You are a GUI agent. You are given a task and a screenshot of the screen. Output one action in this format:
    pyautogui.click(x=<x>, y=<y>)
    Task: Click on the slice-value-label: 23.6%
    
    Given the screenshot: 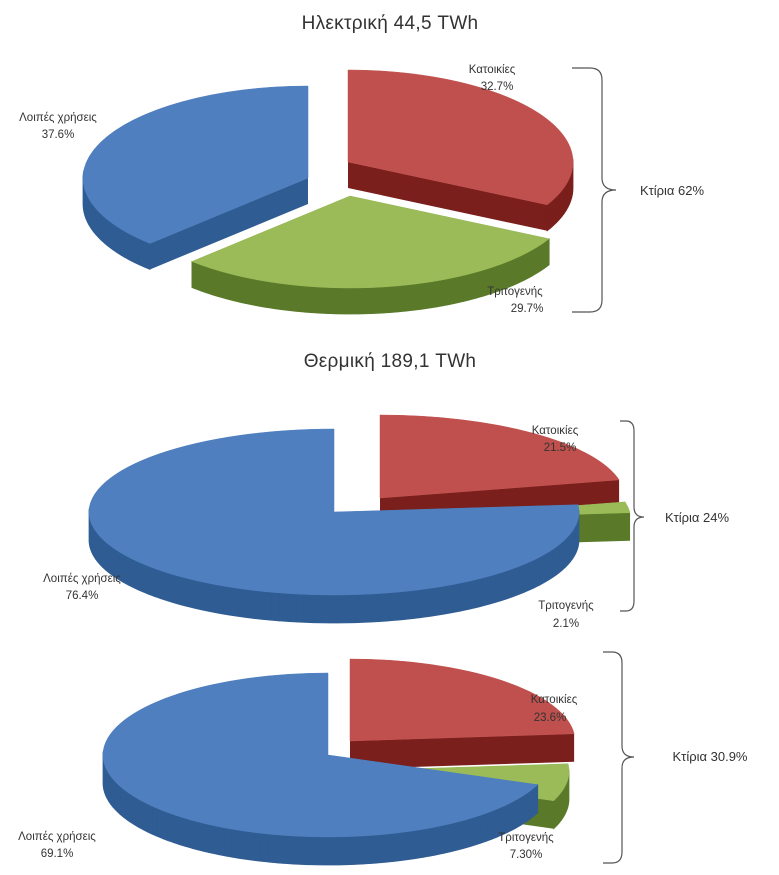 What is the action you would take?
    pyautogui.click(x=550, y=718)
    